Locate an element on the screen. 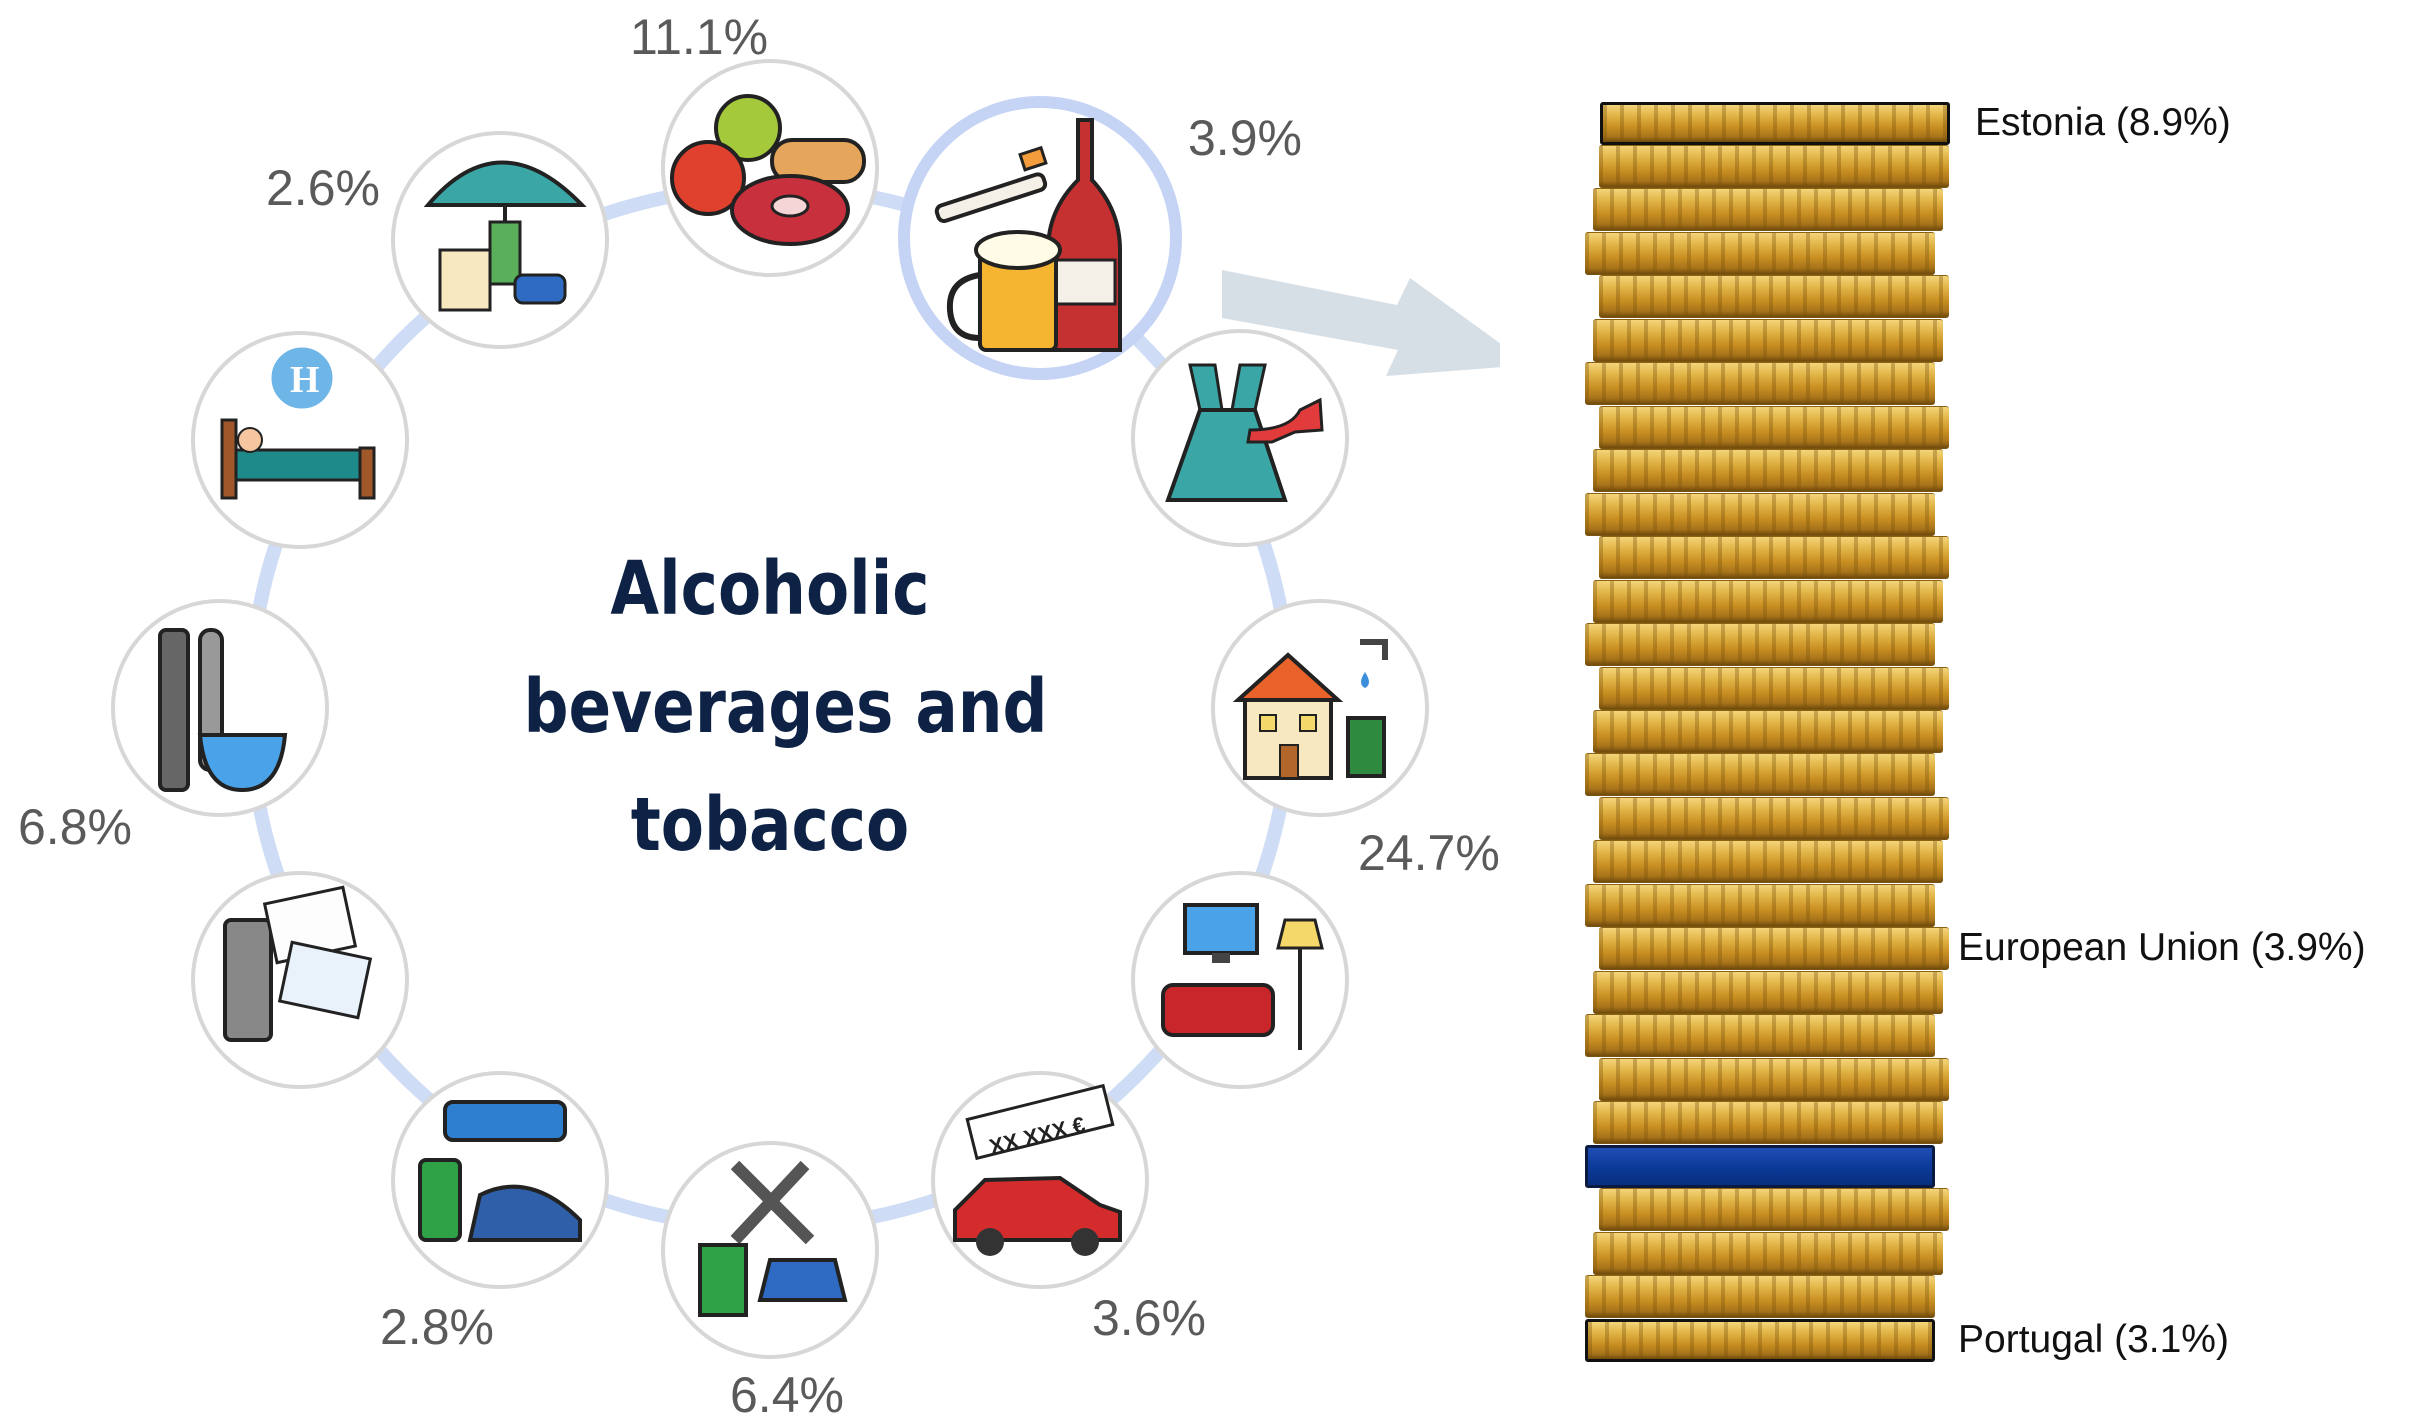  center-title-line2: beverages and is located at coordinates (785, 707).